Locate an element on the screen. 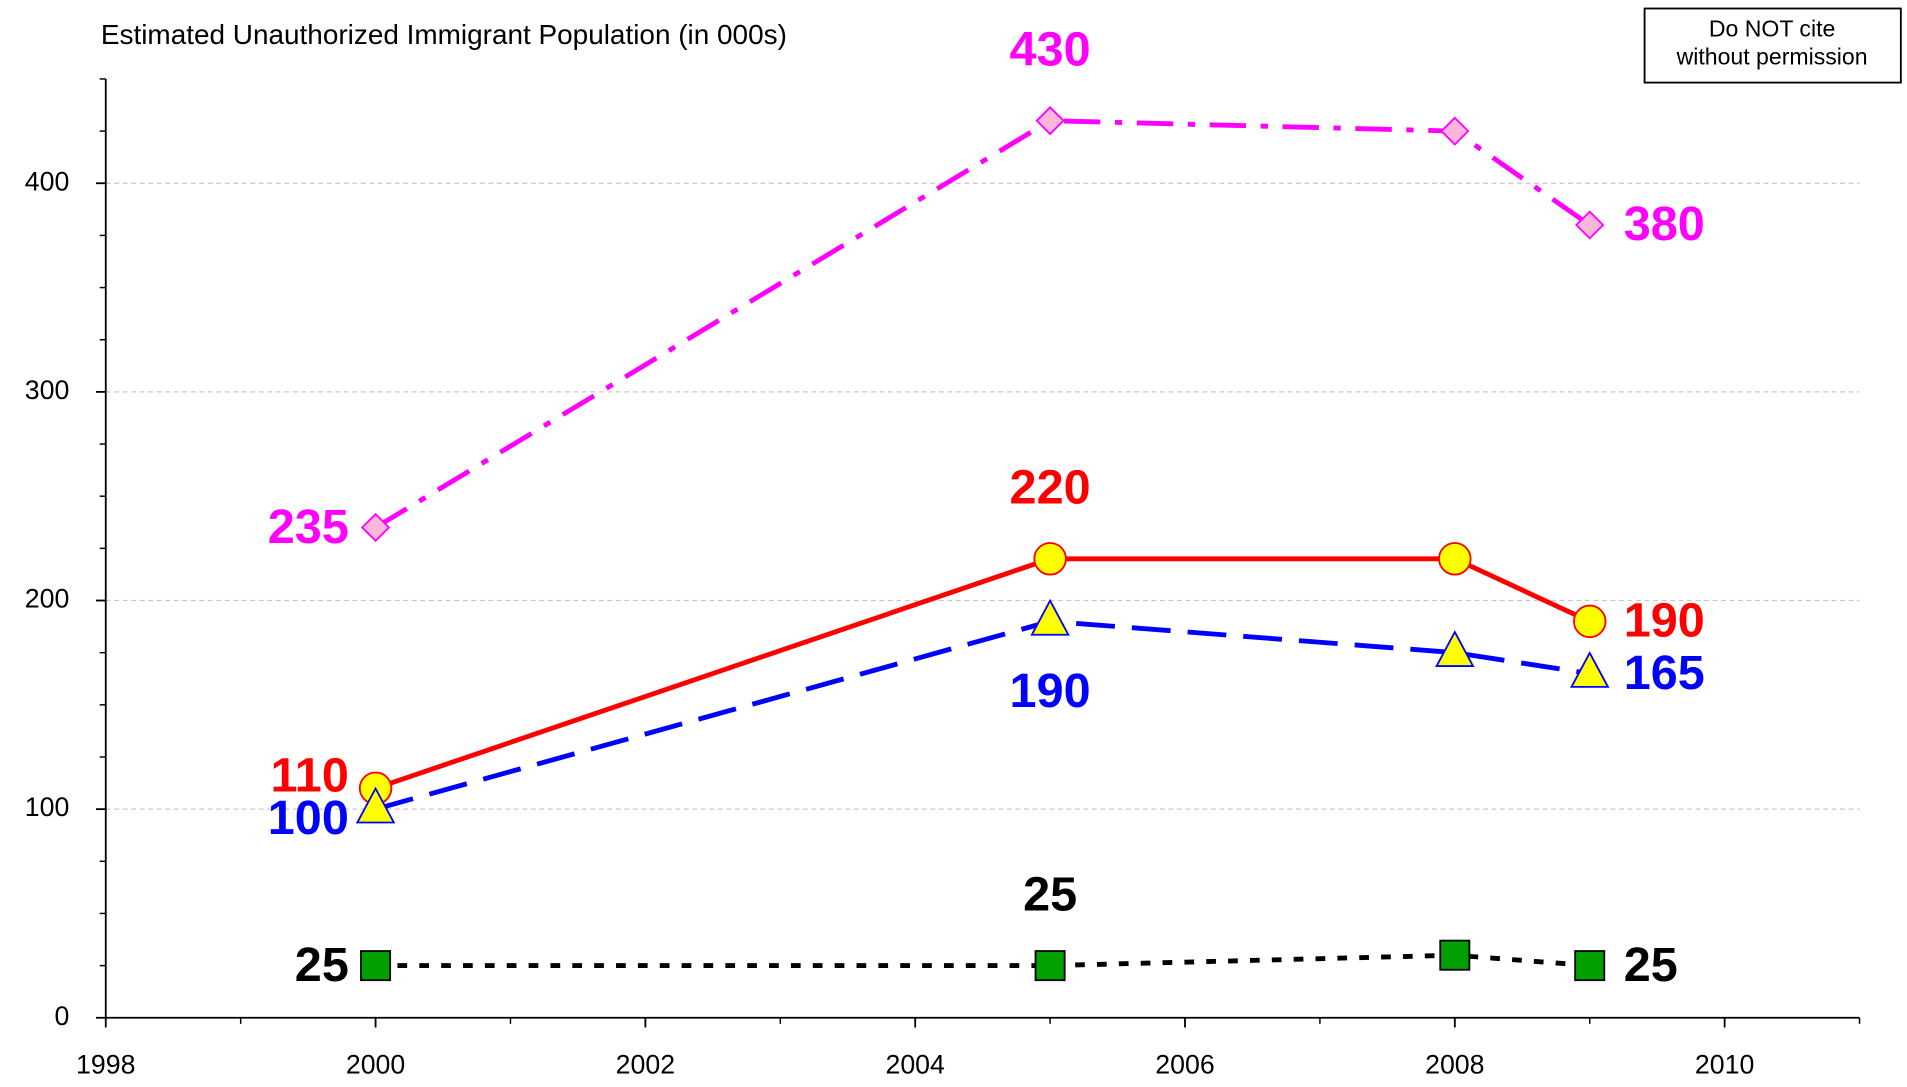 The width and height of the screenshot is (1907, 1087). data-label: 110 is located at coordinates (309, 775).